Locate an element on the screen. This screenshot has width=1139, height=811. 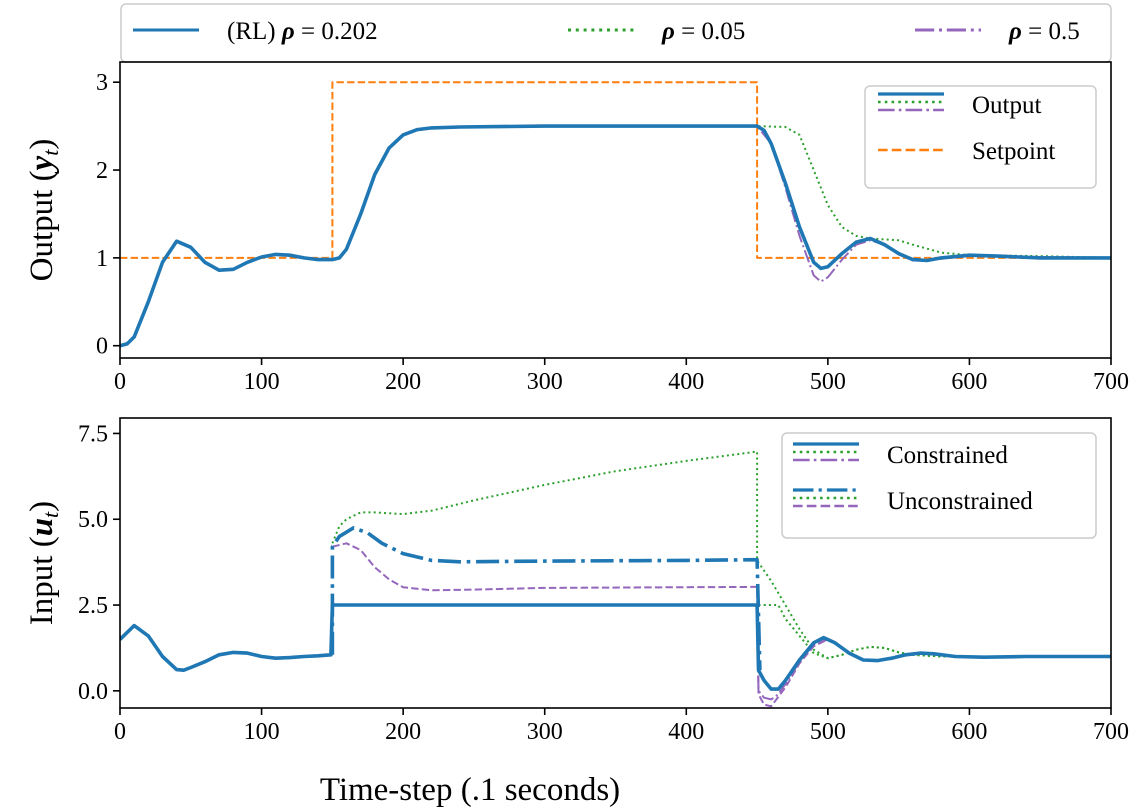
legend-label: Constrained is located at coordinates (947, 455).